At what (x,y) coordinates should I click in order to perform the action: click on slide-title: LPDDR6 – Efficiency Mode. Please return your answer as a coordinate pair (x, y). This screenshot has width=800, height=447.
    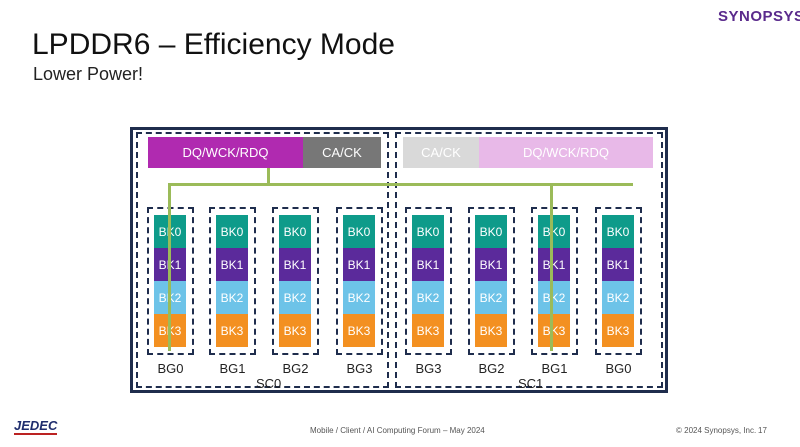
    Looking at the image, I should click on (213, 44).